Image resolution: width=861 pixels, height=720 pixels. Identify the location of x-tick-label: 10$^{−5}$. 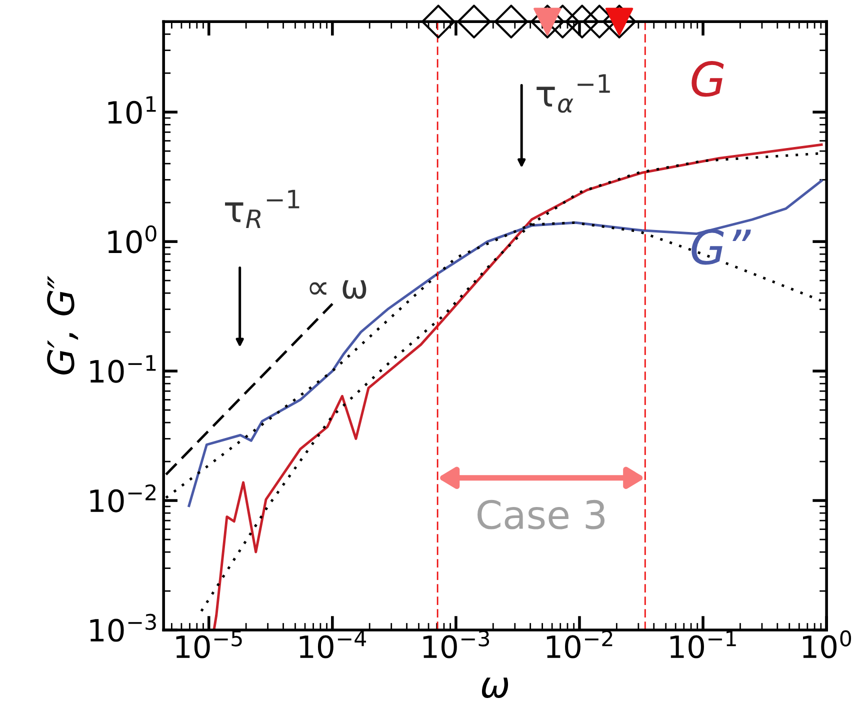
(209, 644).